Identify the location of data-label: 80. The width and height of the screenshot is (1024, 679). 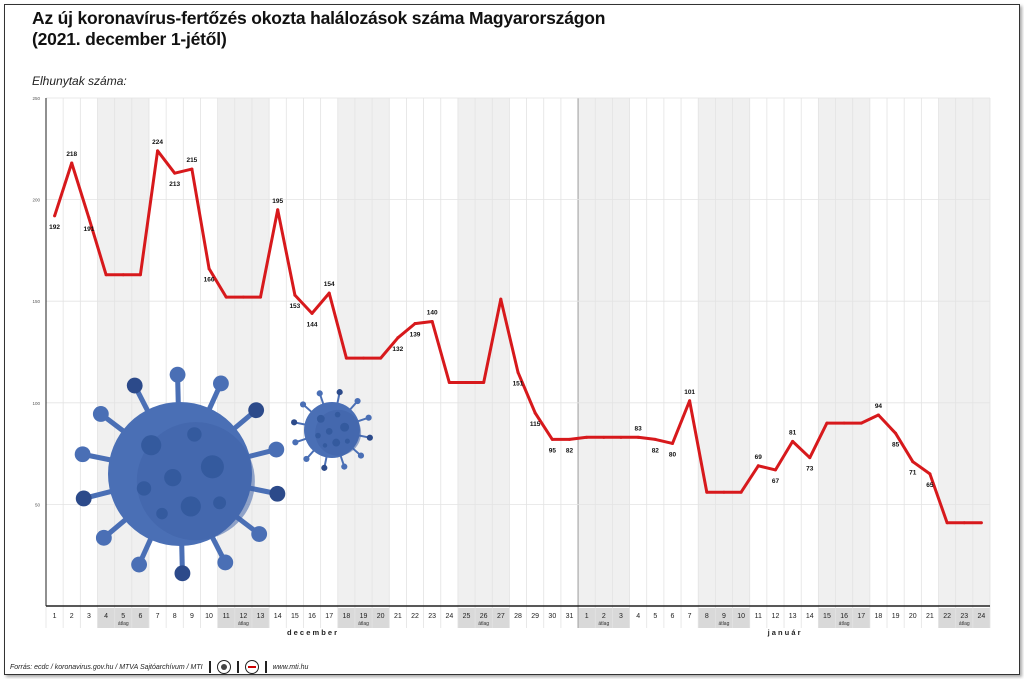
(673, 454).